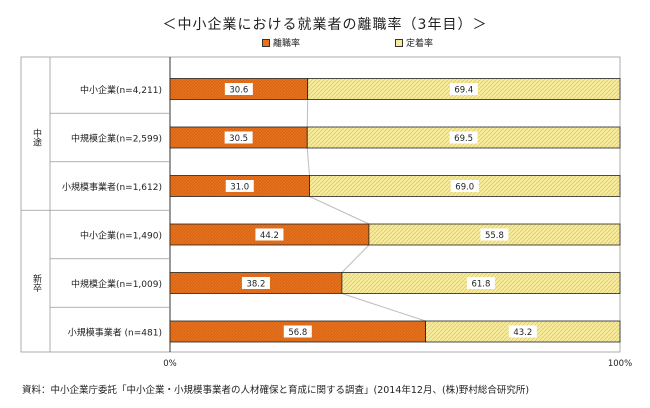  I want to click on category-label: 小規模事業者(n=1,612), so click(112, 187).